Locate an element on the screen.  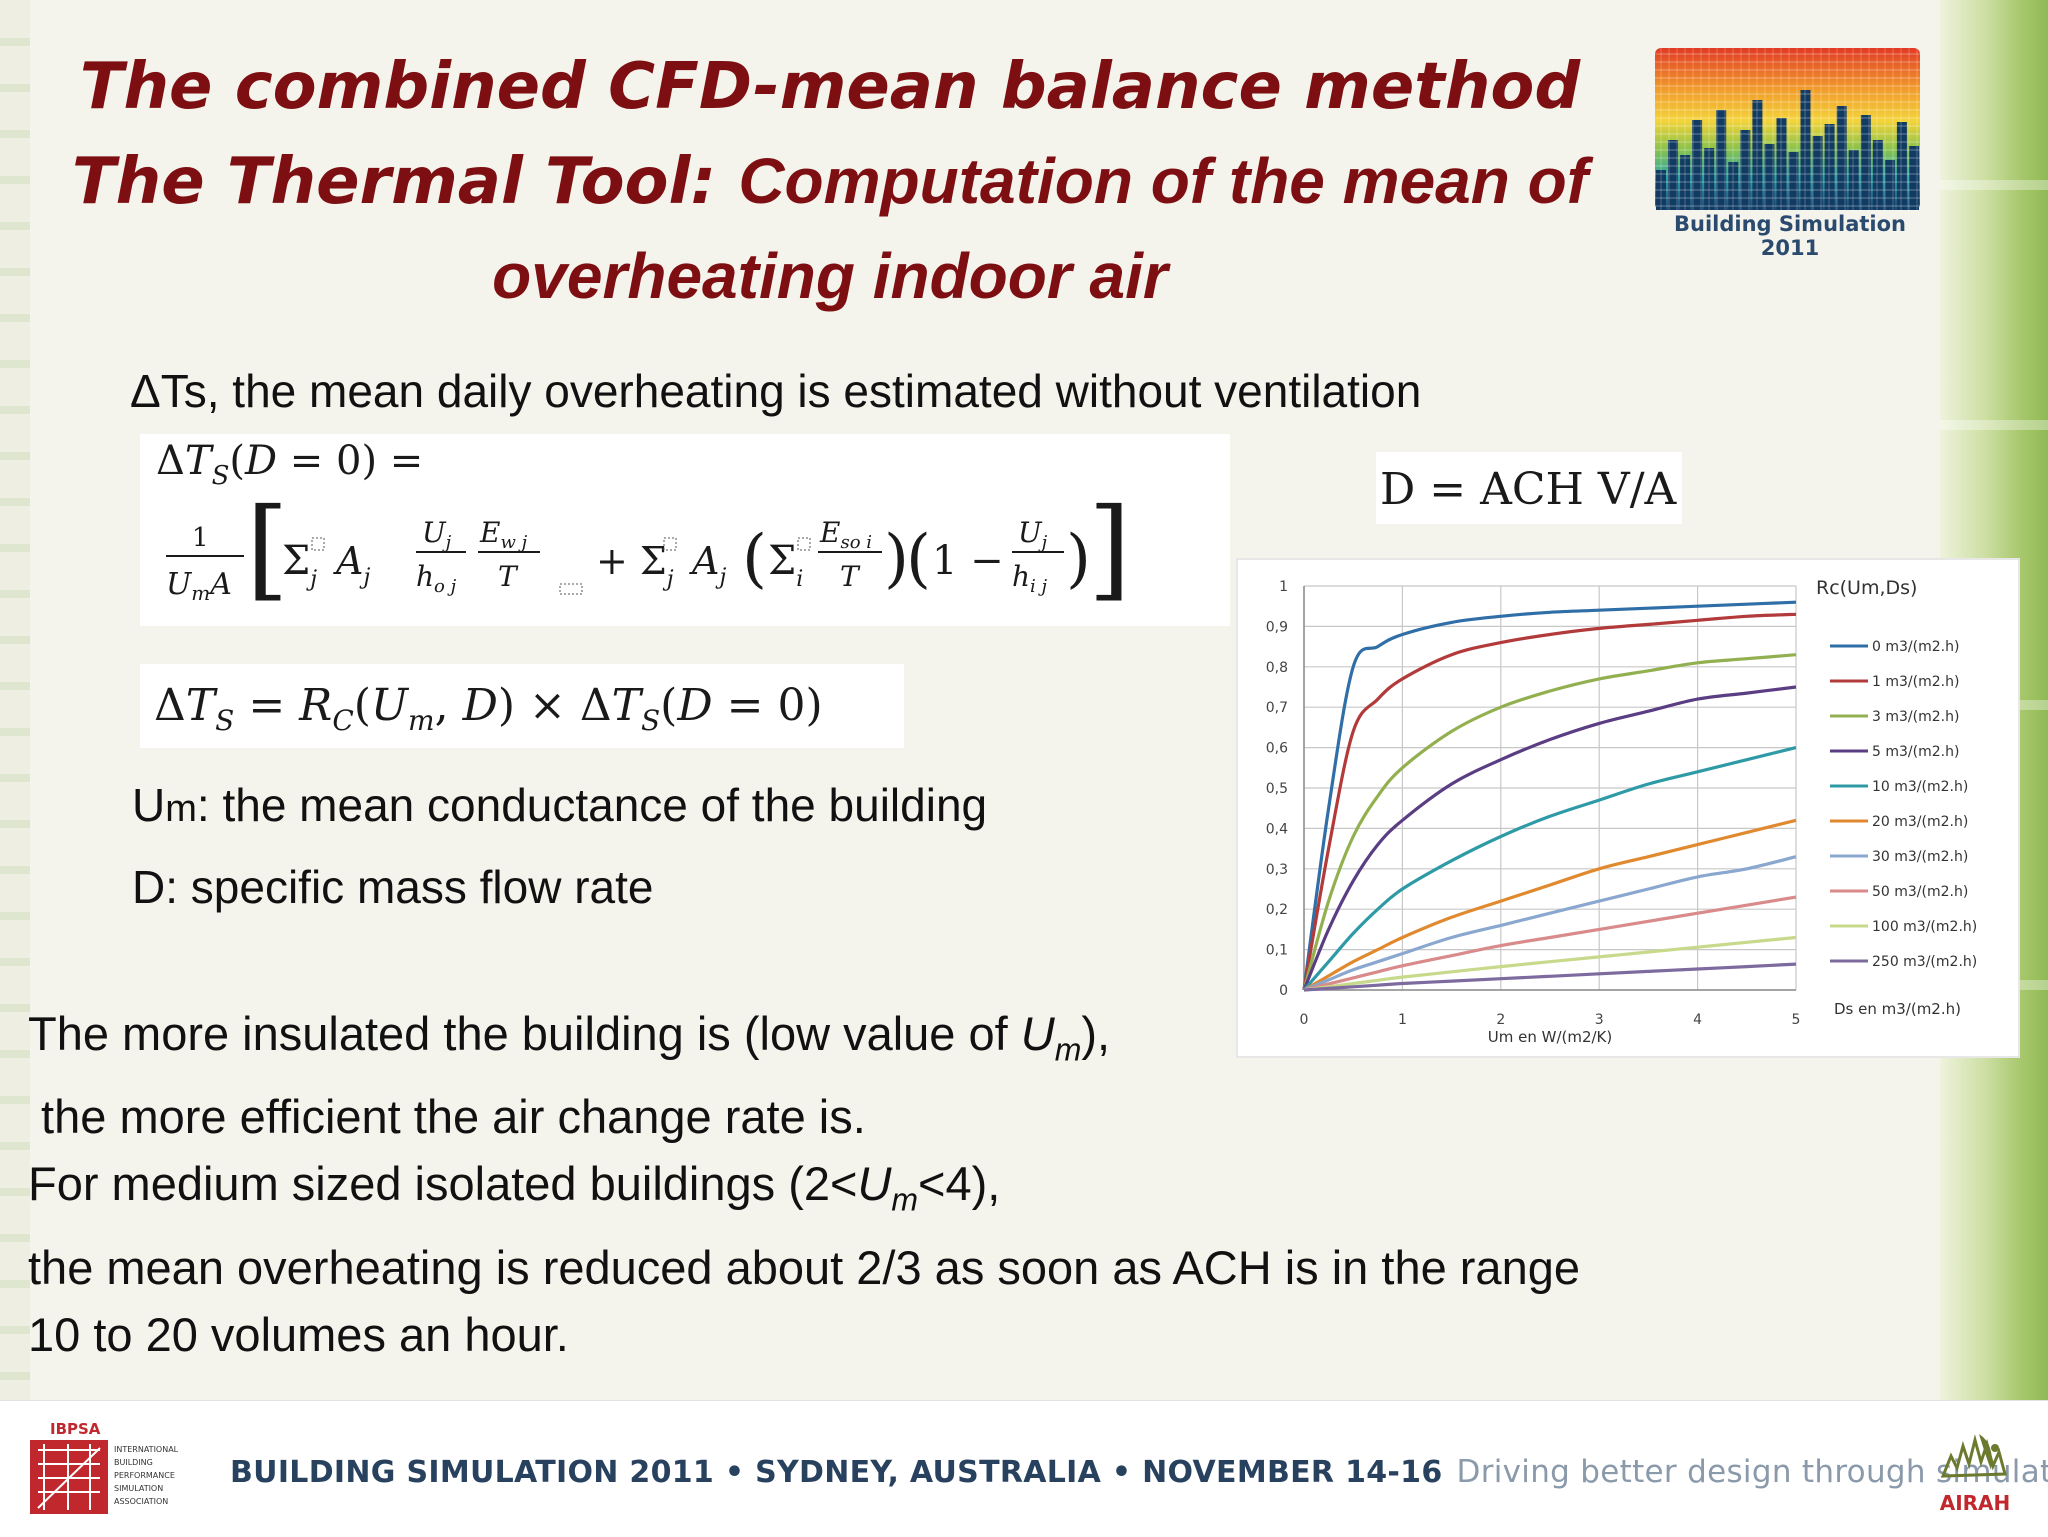
svg-text: + Σj is located at coordinates (635, 565).